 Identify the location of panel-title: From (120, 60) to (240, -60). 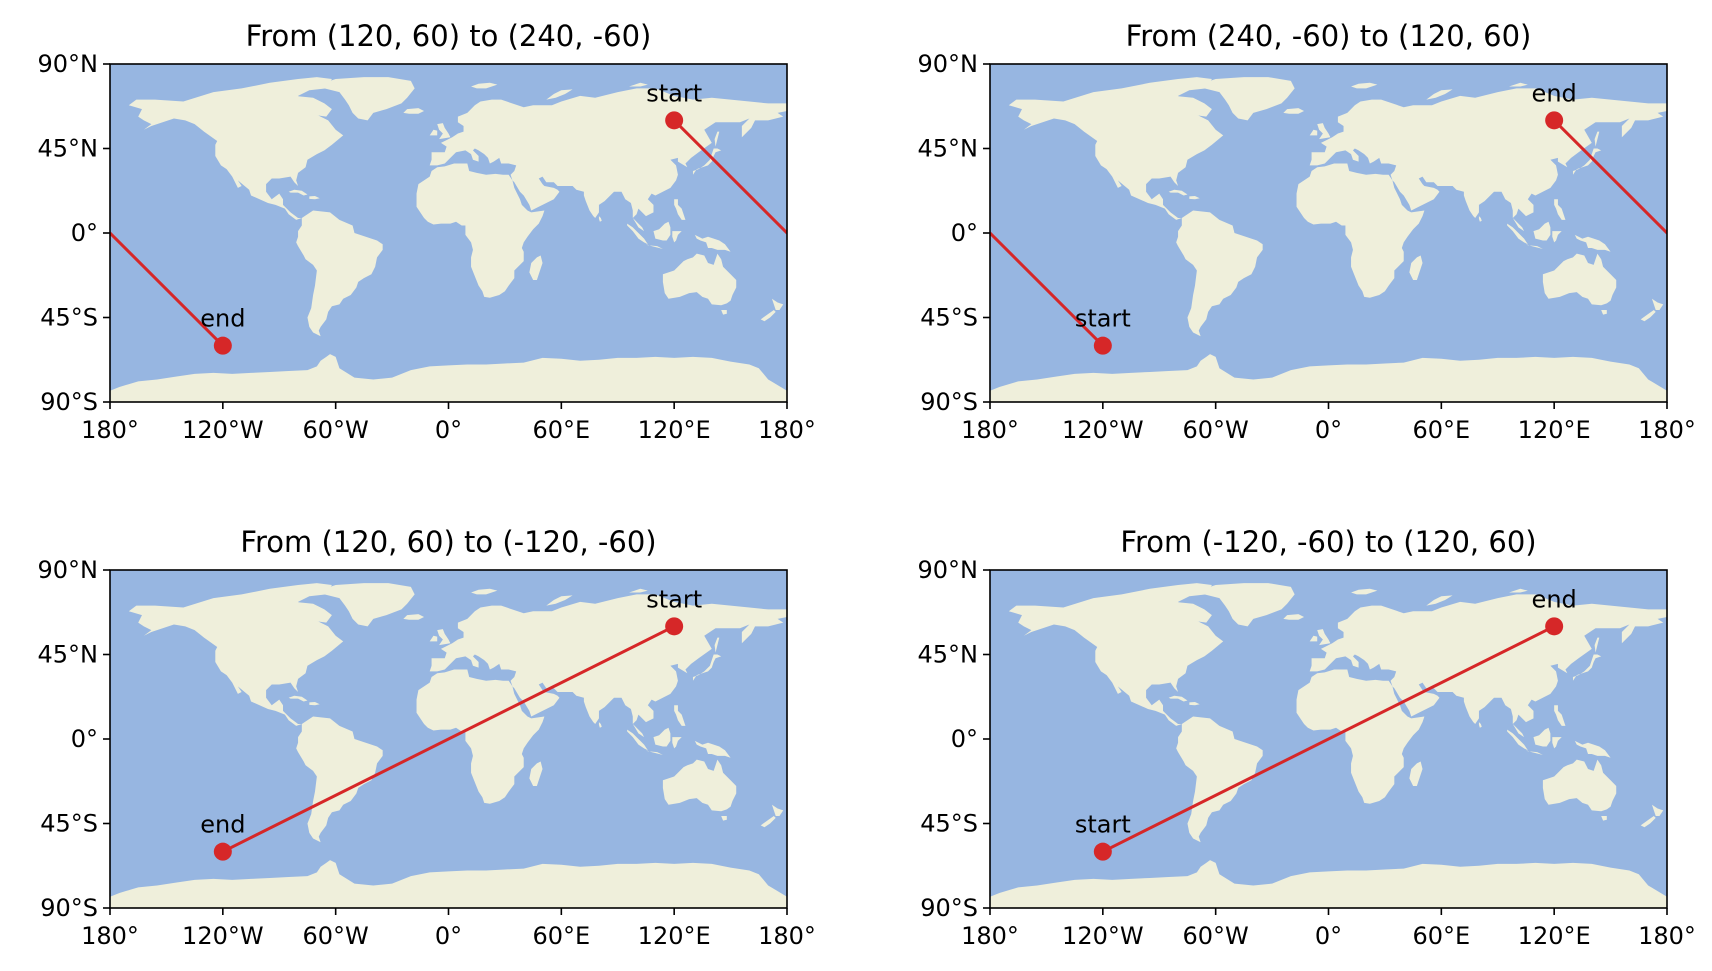
(449, 36).